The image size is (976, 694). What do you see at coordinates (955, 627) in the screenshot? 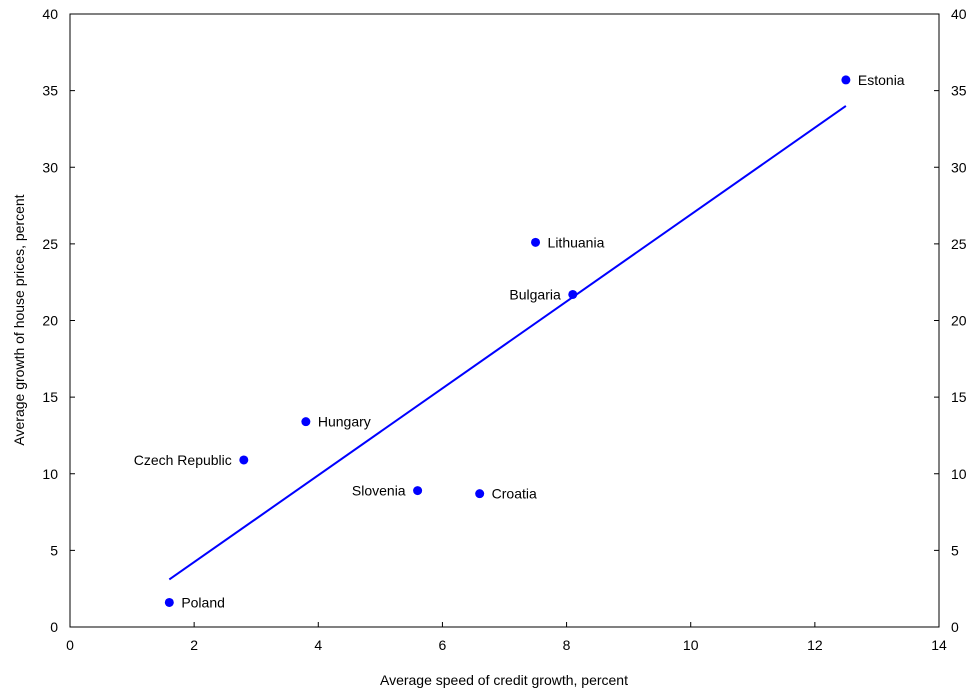
I see `y-tick-label-right: 0` at bounding box center [955, 627].